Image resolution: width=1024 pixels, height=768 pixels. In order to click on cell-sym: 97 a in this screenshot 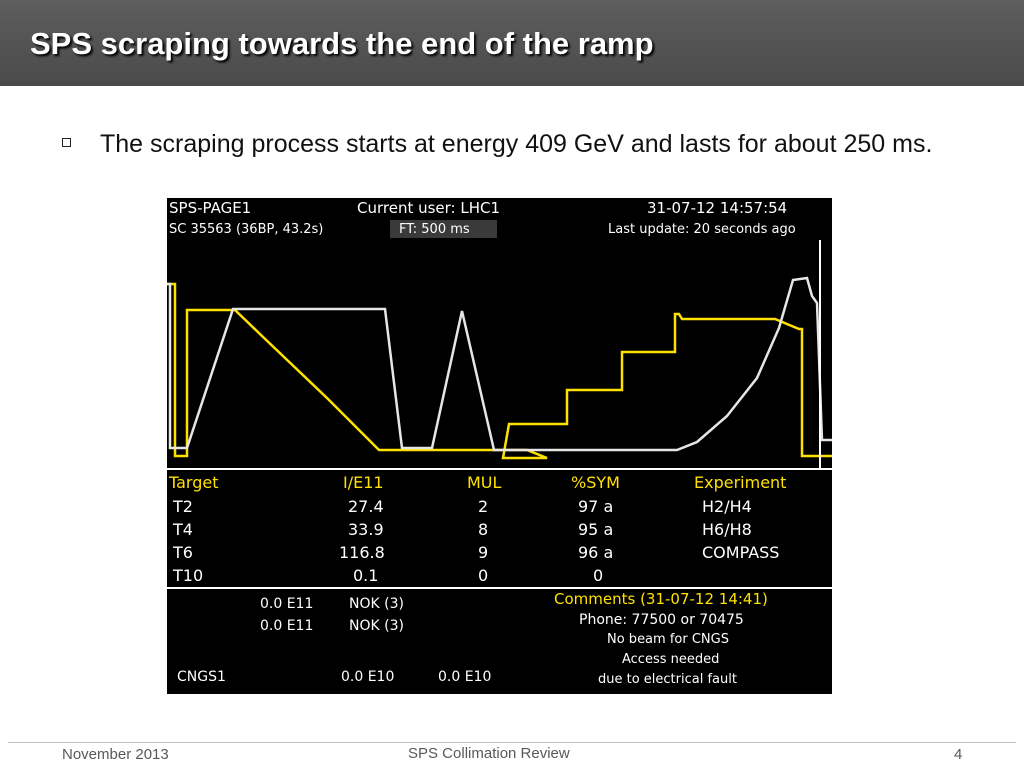, I will do `click(596, 506)`.